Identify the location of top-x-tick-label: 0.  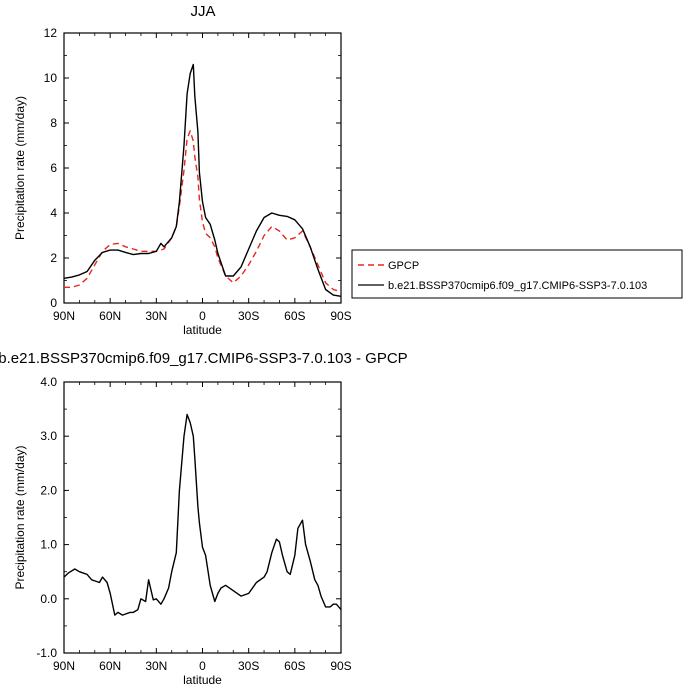
(202, 316).